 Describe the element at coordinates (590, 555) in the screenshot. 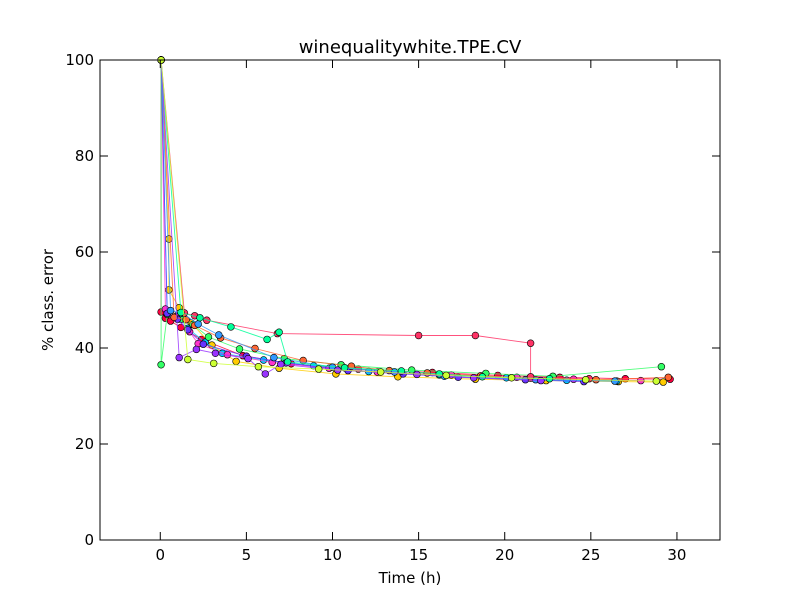

I see `x-tick-label: 25` at that location.